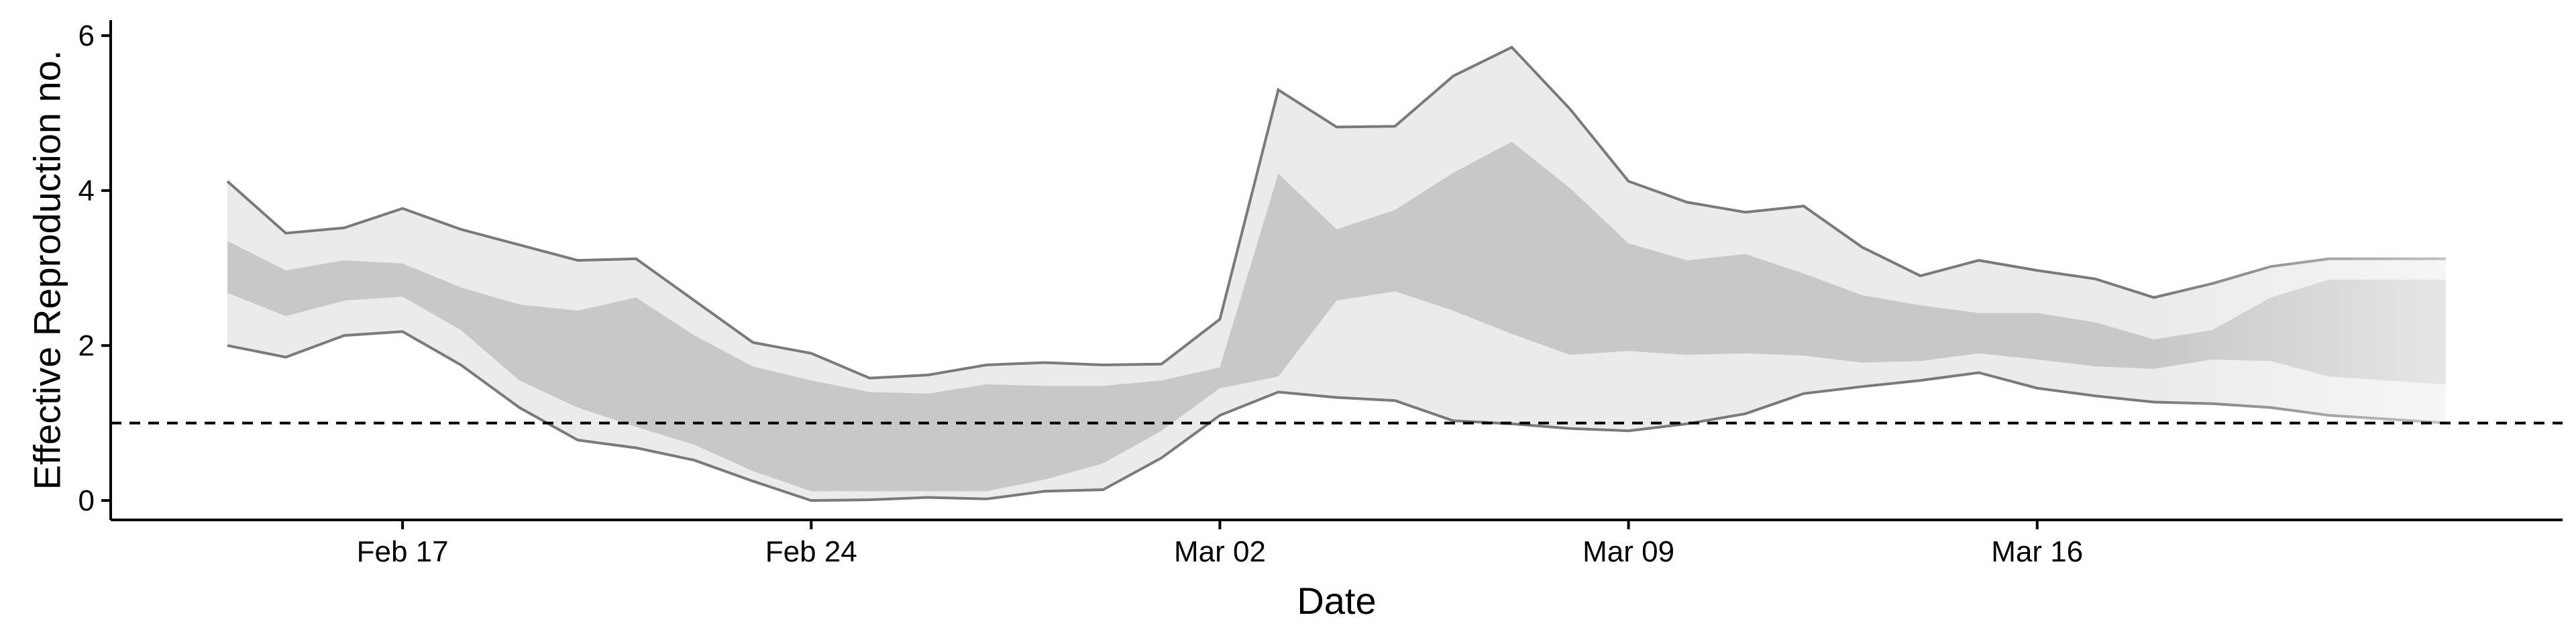  I want to click on y-tick-label: 4, so click(86, 190).